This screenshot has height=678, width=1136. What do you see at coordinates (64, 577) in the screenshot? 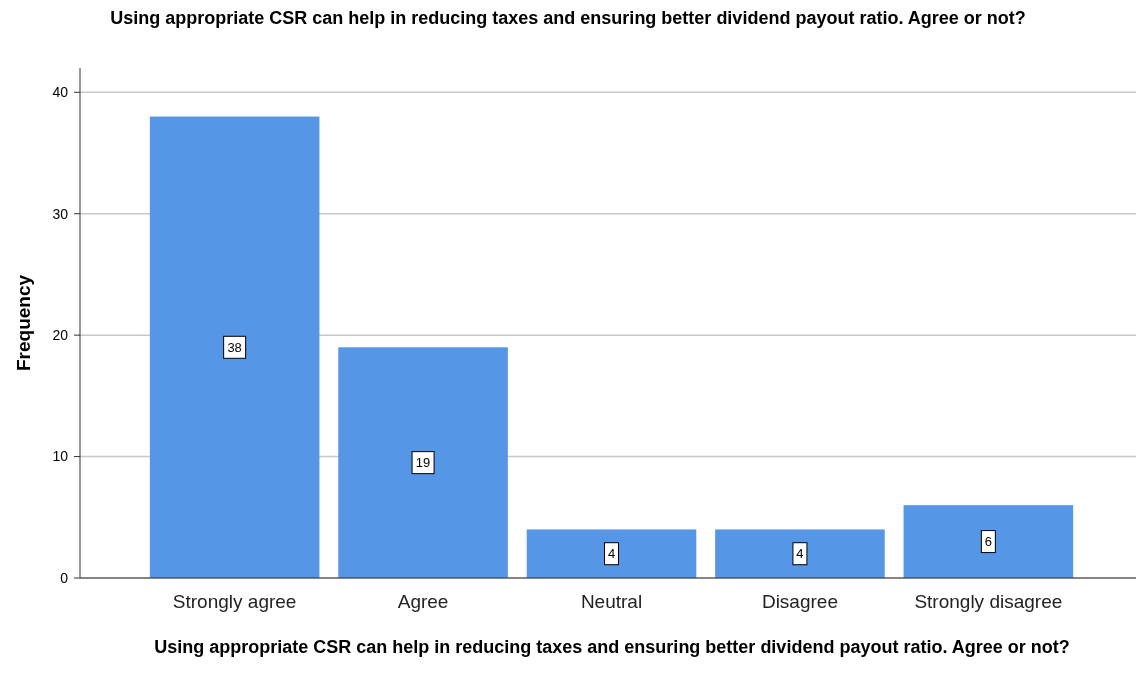
I see `y-tick-label: 0` at bounding box center [64, 577].